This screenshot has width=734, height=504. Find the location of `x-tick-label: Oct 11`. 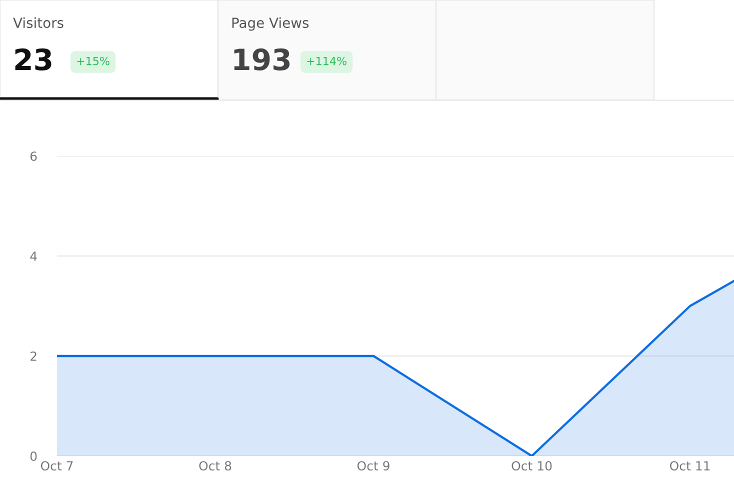

x-tick-label: Oct 11 is located at coordinates (690, 466).